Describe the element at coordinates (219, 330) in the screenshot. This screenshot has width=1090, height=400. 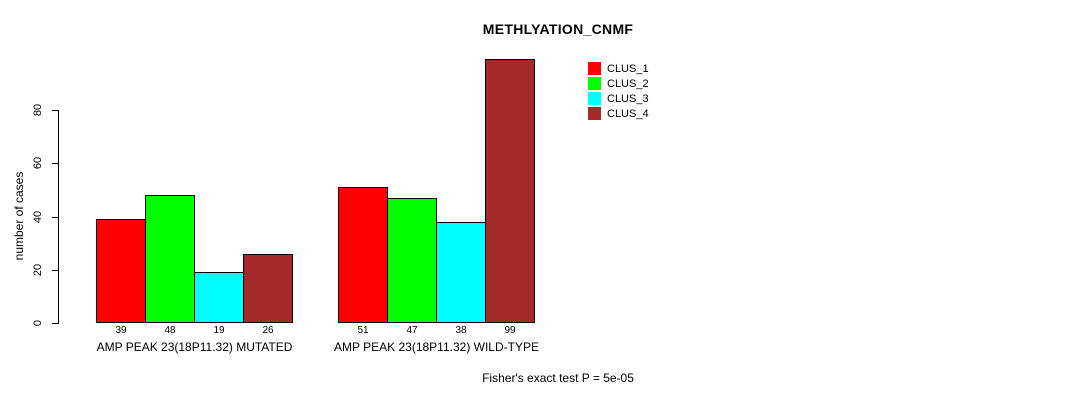
I see `bar-value-label: 19` at that location.